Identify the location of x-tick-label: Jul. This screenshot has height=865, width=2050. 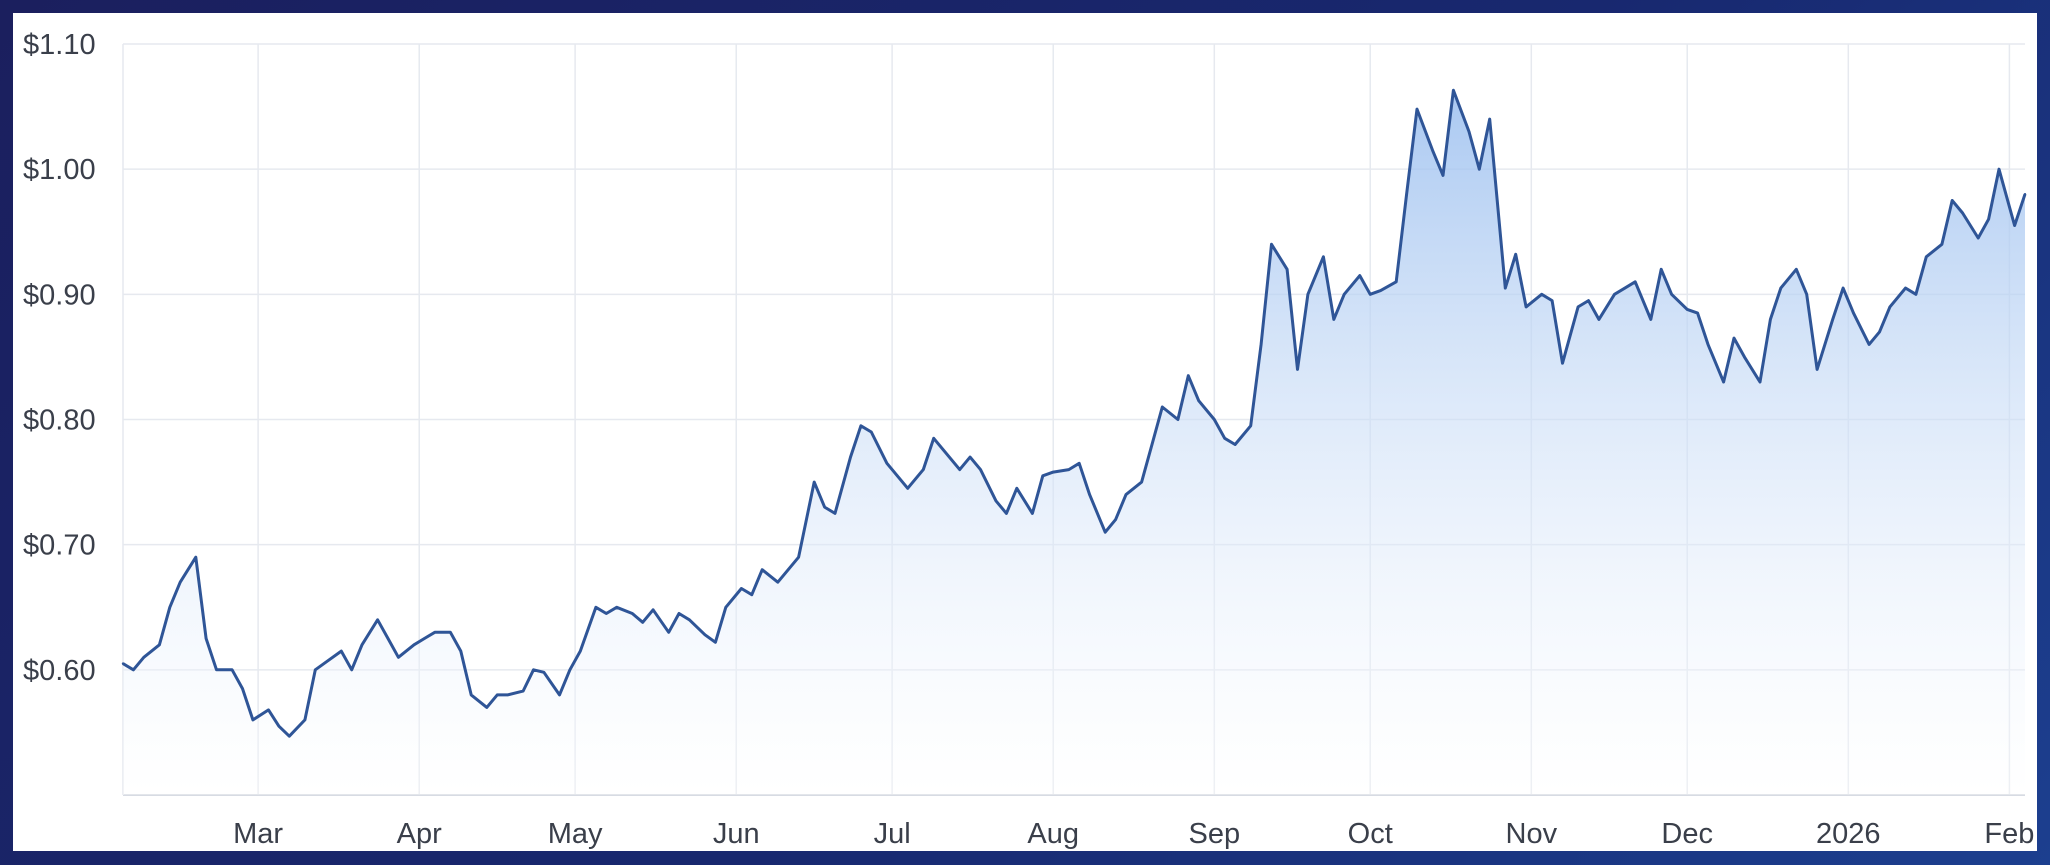
(892, 834).